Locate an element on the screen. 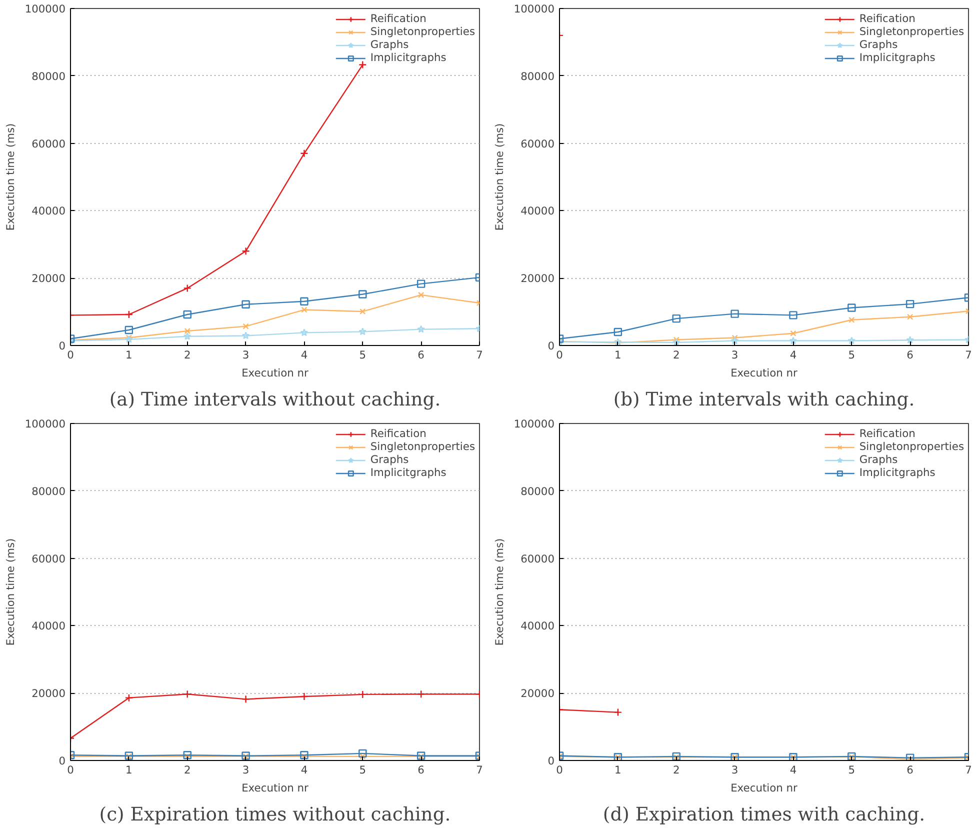 The image size is (979, 830). text: (b) Time intervals with caching. is located at coordinates (764, 400).